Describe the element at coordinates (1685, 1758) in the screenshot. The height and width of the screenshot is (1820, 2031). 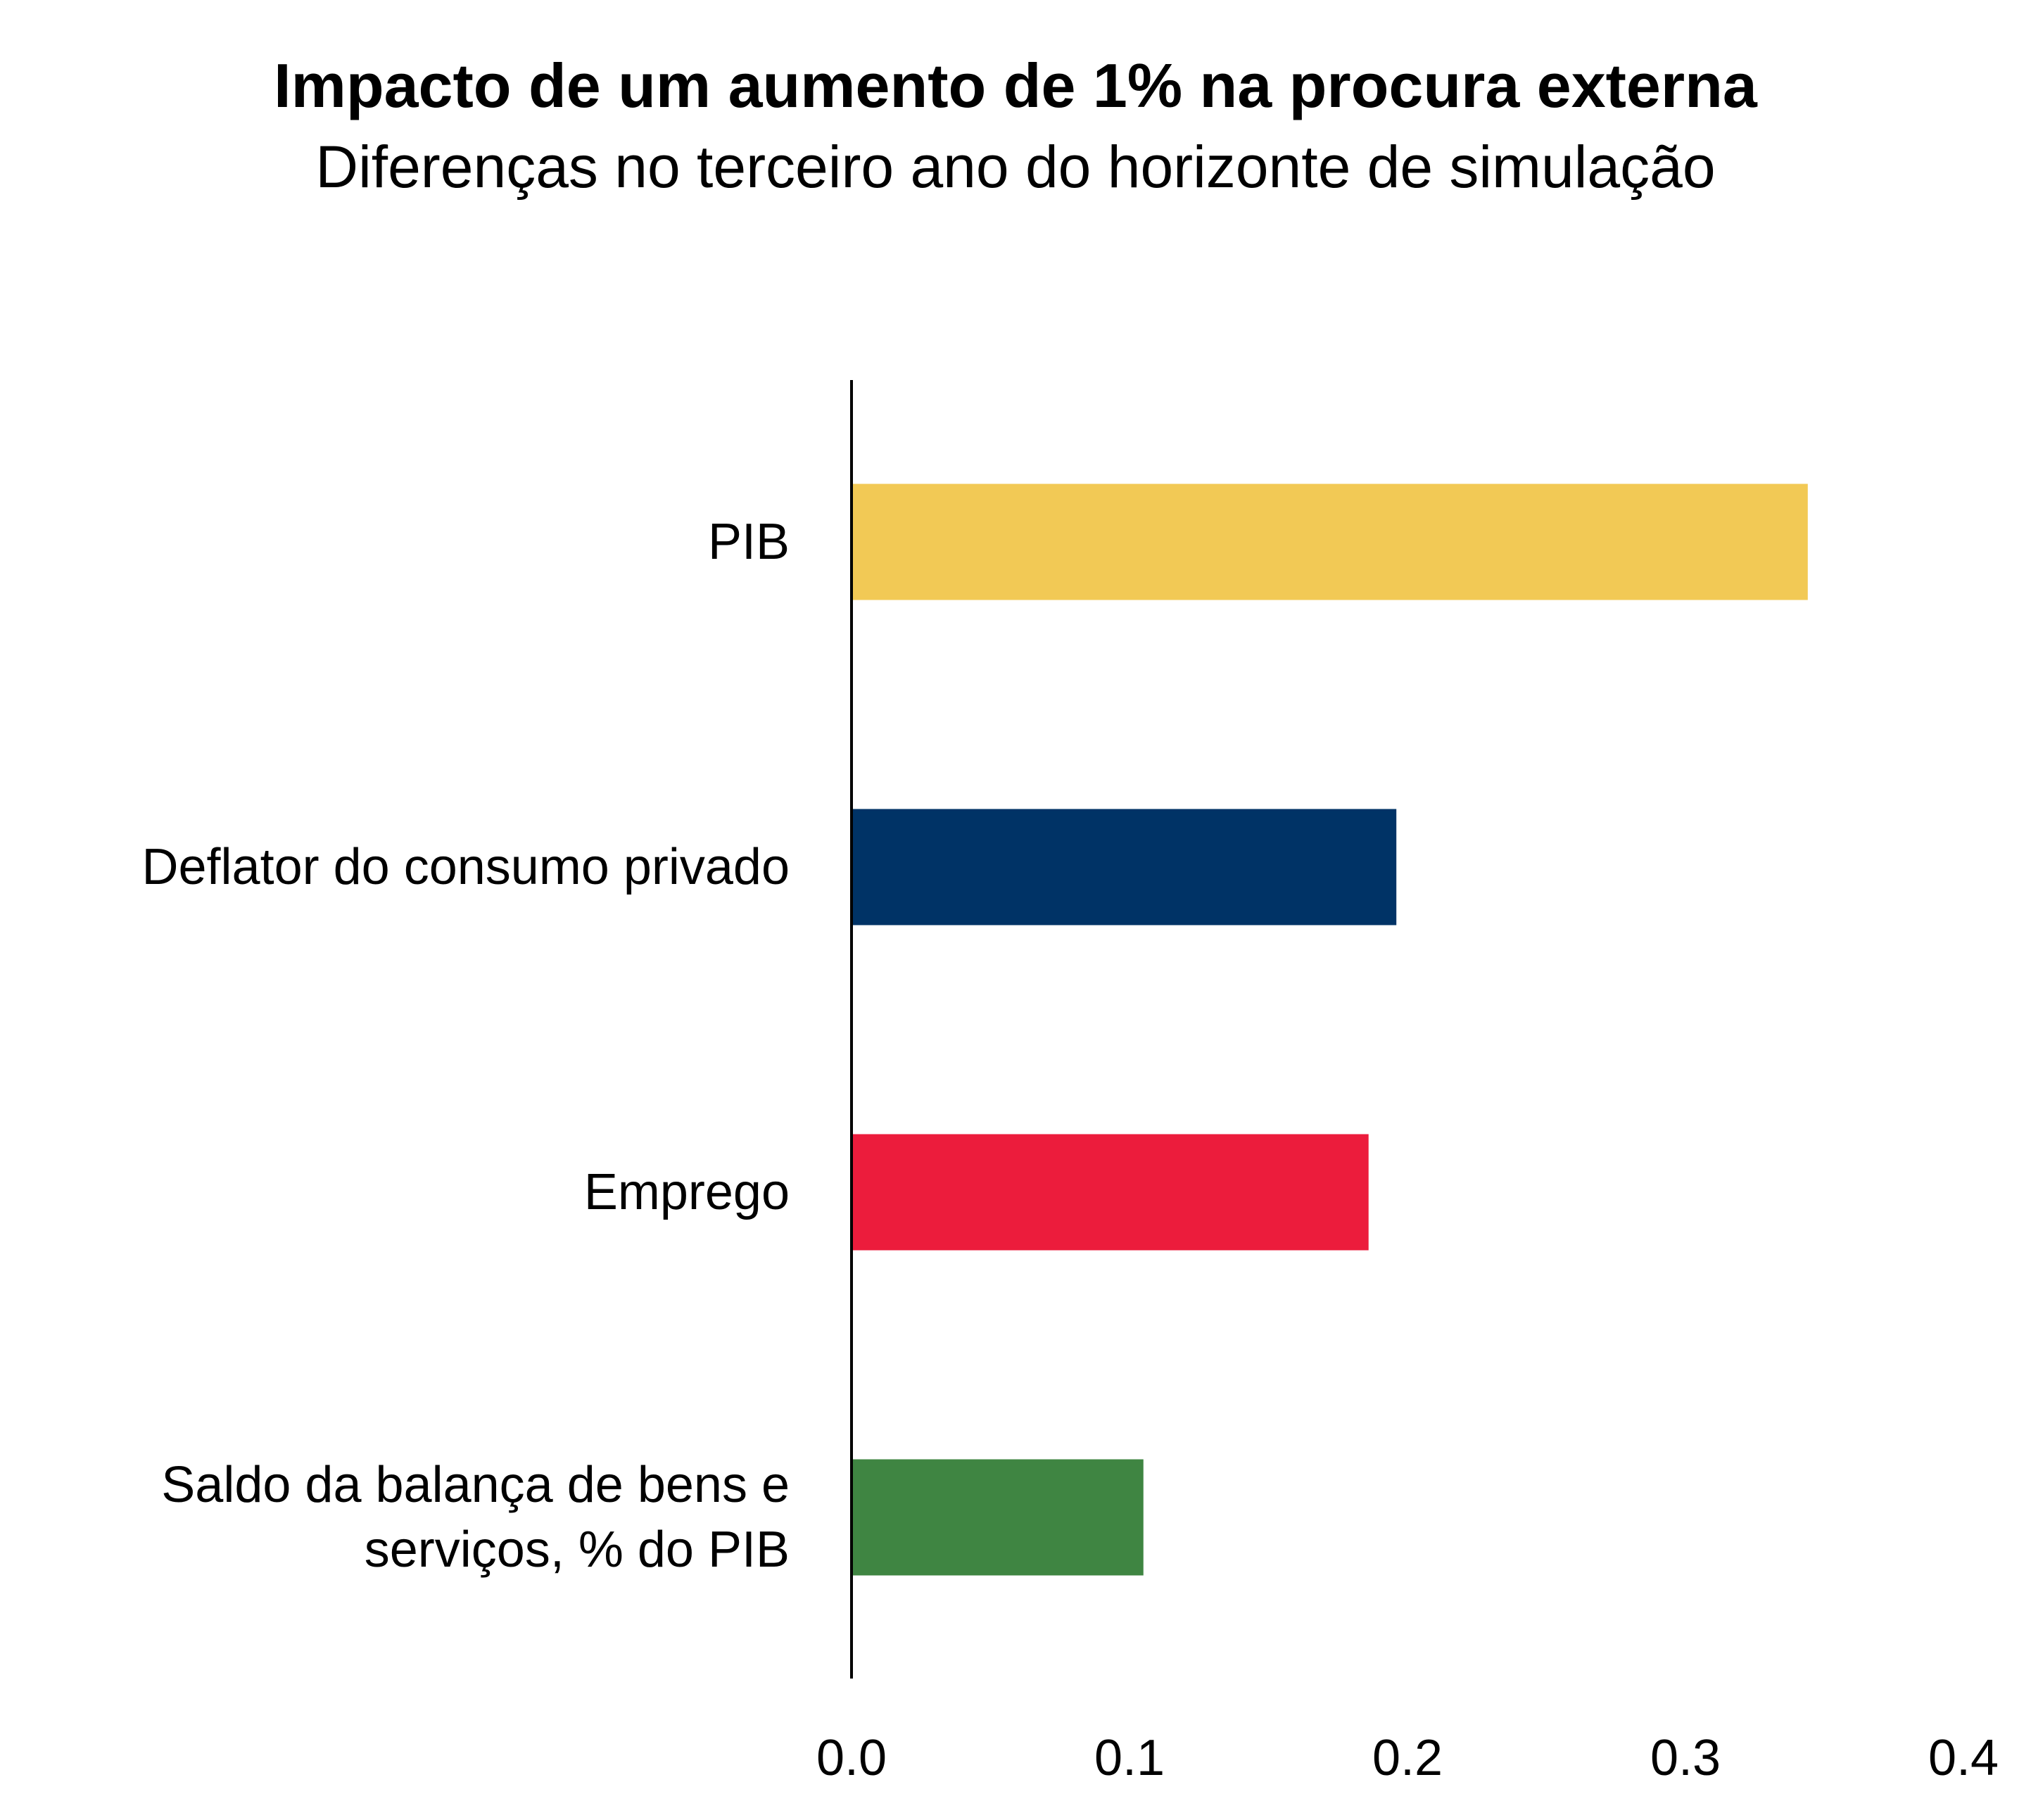
I see `x-tick-label-3: 0.3` at that location.